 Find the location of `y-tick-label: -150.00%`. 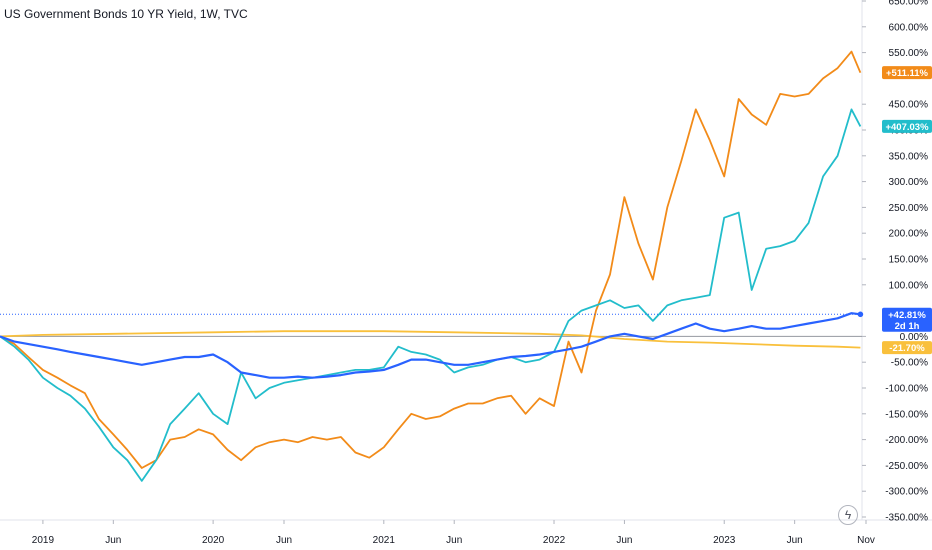

y-tick-label: -150.00% is located at coordinates (906, 414).